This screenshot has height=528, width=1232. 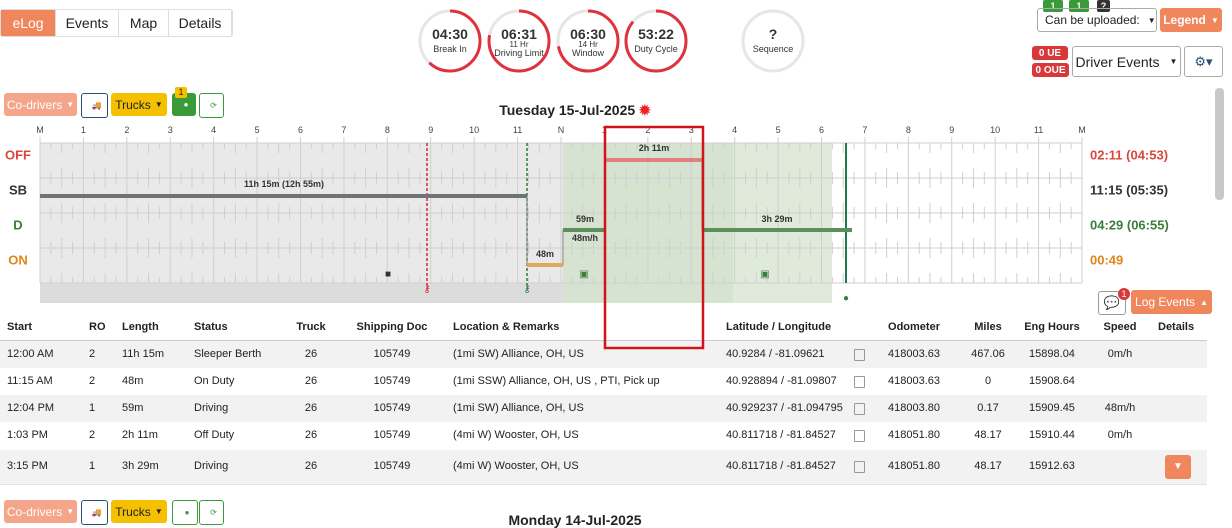 What do you see at coordinates (603, 340) in the screenshot?
I see `header-rule` at bounding box center [603, 340].